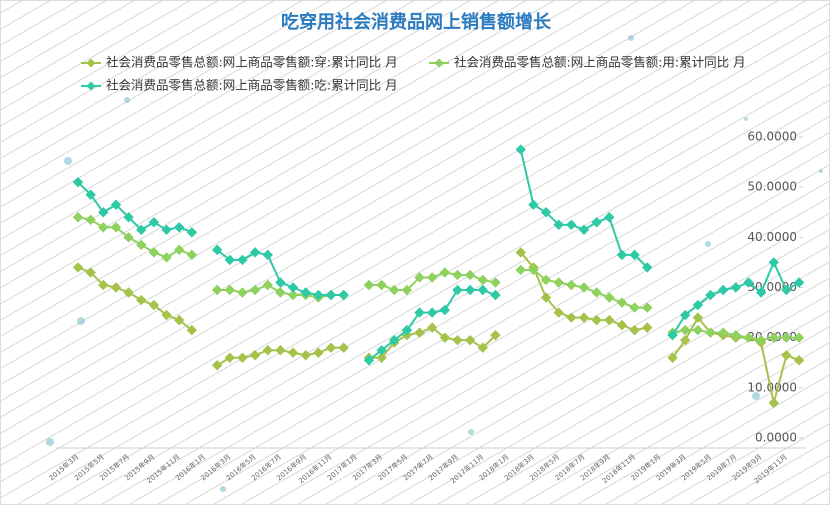  I want to click on chart-title: 吃穿用社会消费品网上销售额增长, so click(416, 22).